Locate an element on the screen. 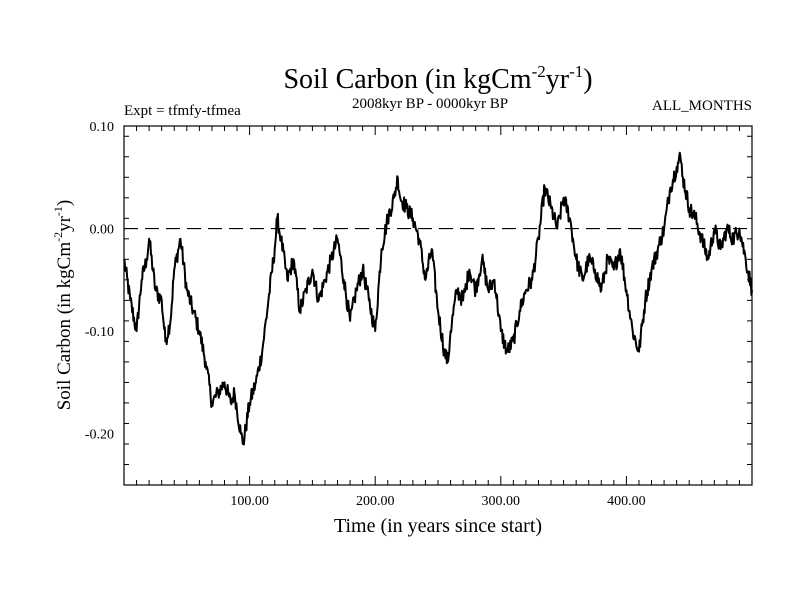 The width and height of the screenshot is (800, 600). x-axis-label: Time (in years since start) is located at coordinates (438, 526).